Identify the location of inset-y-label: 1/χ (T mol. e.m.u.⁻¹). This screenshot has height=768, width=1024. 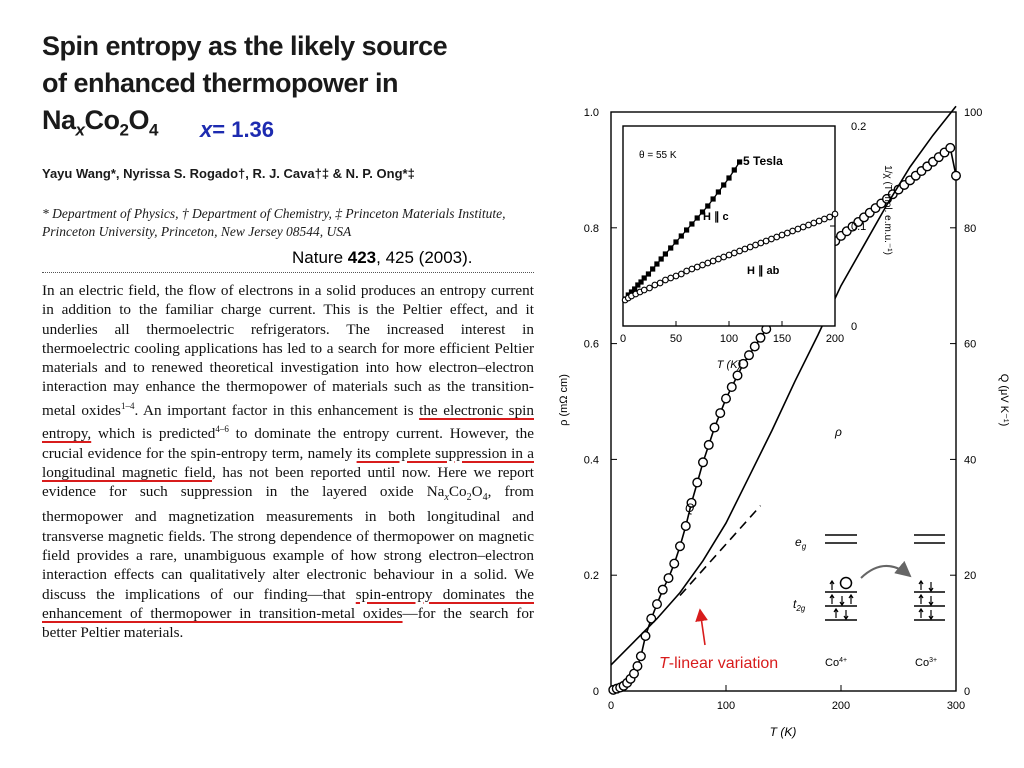
(887, 210).